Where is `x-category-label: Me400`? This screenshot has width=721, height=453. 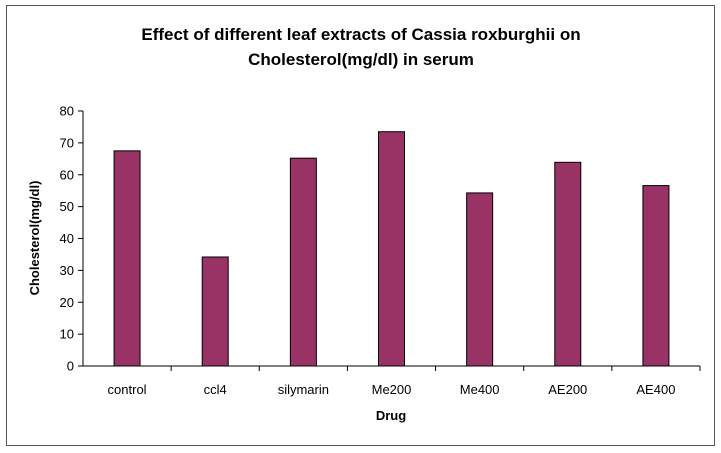 x-category-label: Me400 is located at coordinates (480, 389).